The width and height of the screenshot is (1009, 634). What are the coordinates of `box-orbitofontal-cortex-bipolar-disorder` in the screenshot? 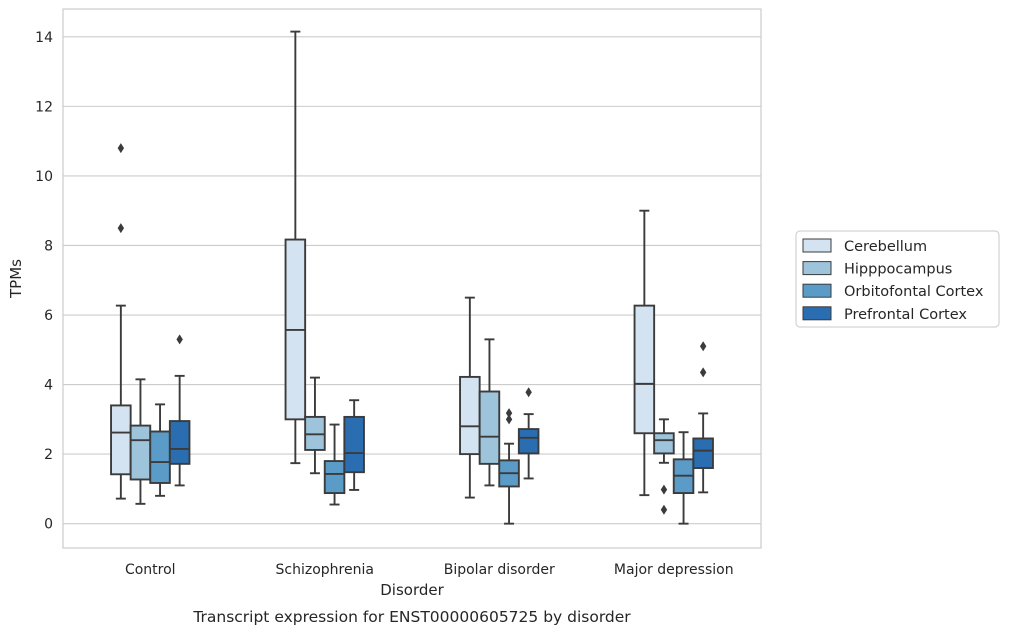 It's located at (509, 466).